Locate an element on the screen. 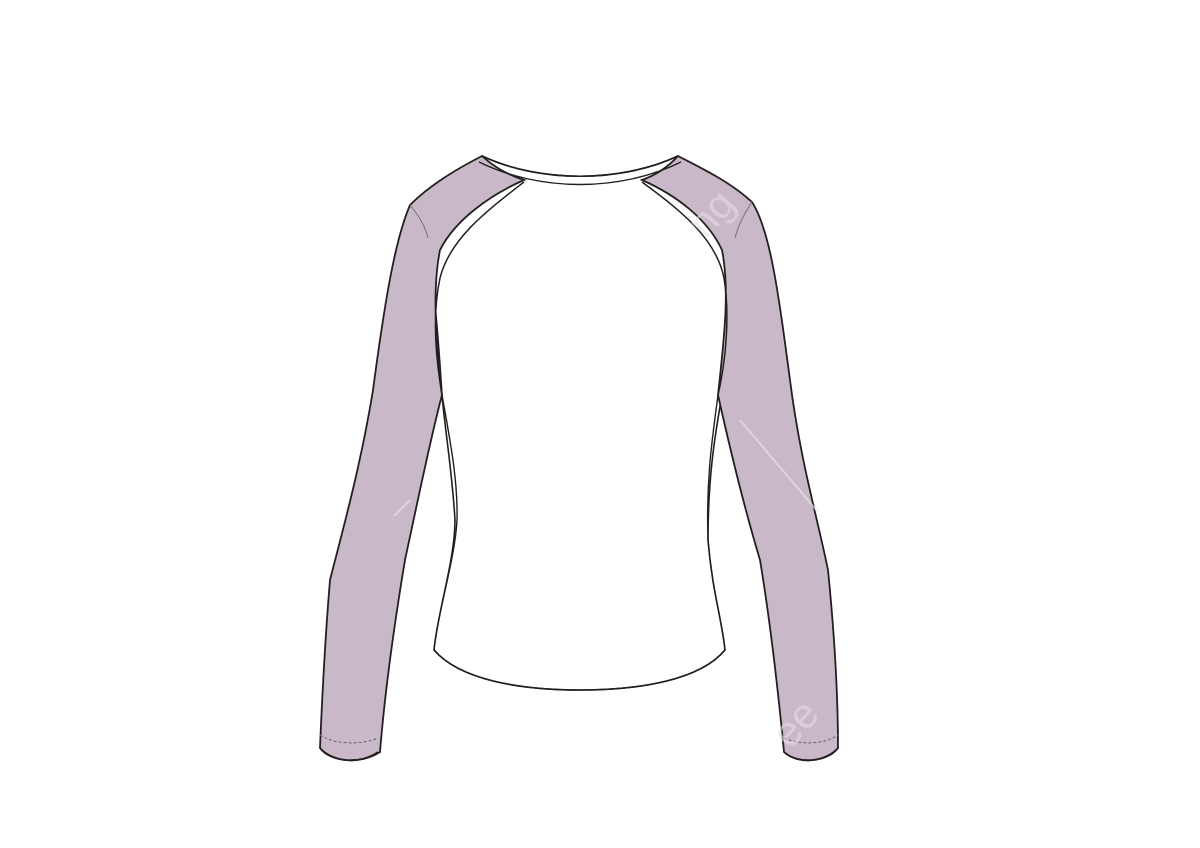 This screenshot has width=1200, height=848. right-raglan-seam is located at coordinates (684, 288).